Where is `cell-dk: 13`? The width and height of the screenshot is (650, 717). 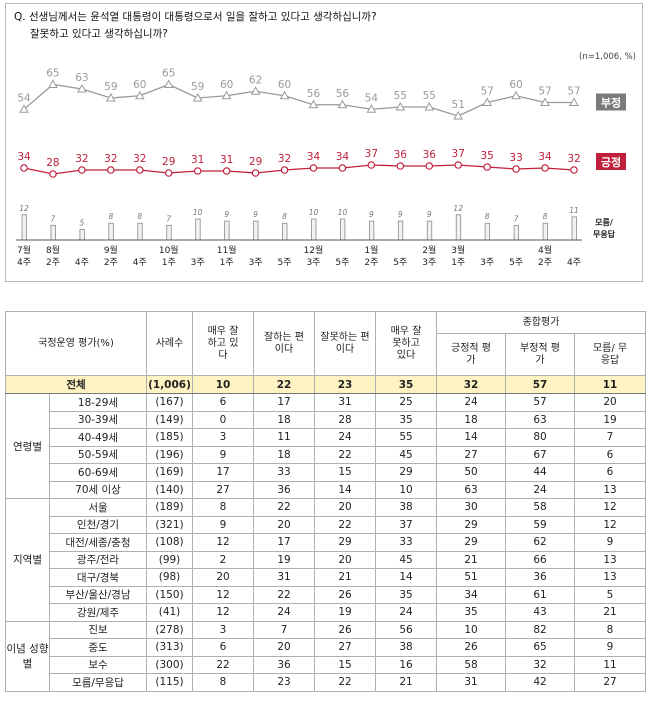
cell-dk: 13 is located at coordinates (610, 577).